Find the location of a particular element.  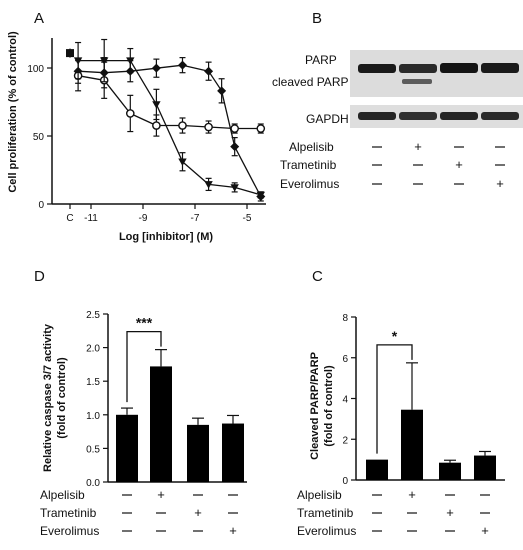

panel-b-letter: B is located at coordinates (317, 18).